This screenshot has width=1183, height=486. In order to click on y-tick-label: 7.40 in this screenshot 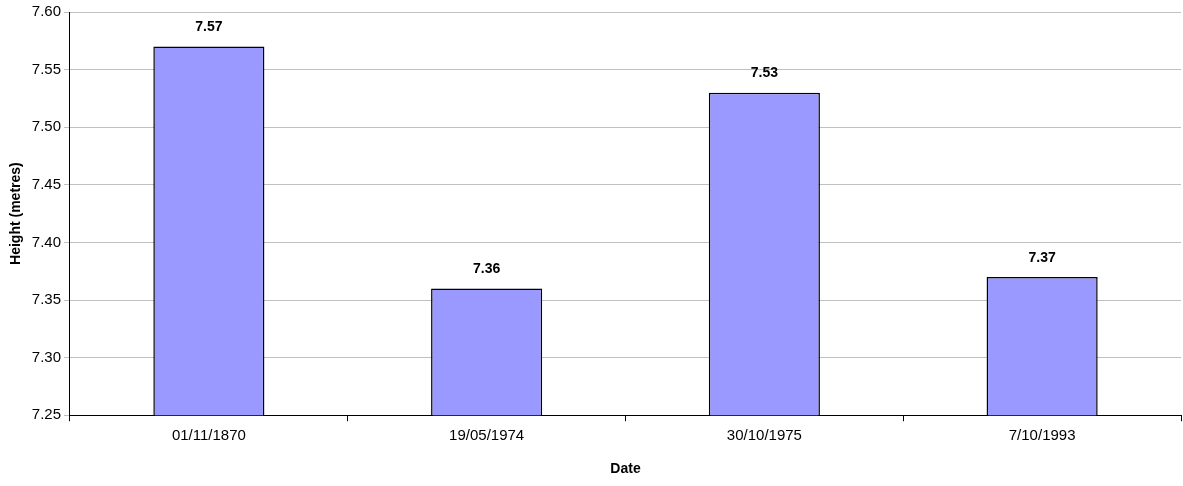, I will do `click(46, 241)`.